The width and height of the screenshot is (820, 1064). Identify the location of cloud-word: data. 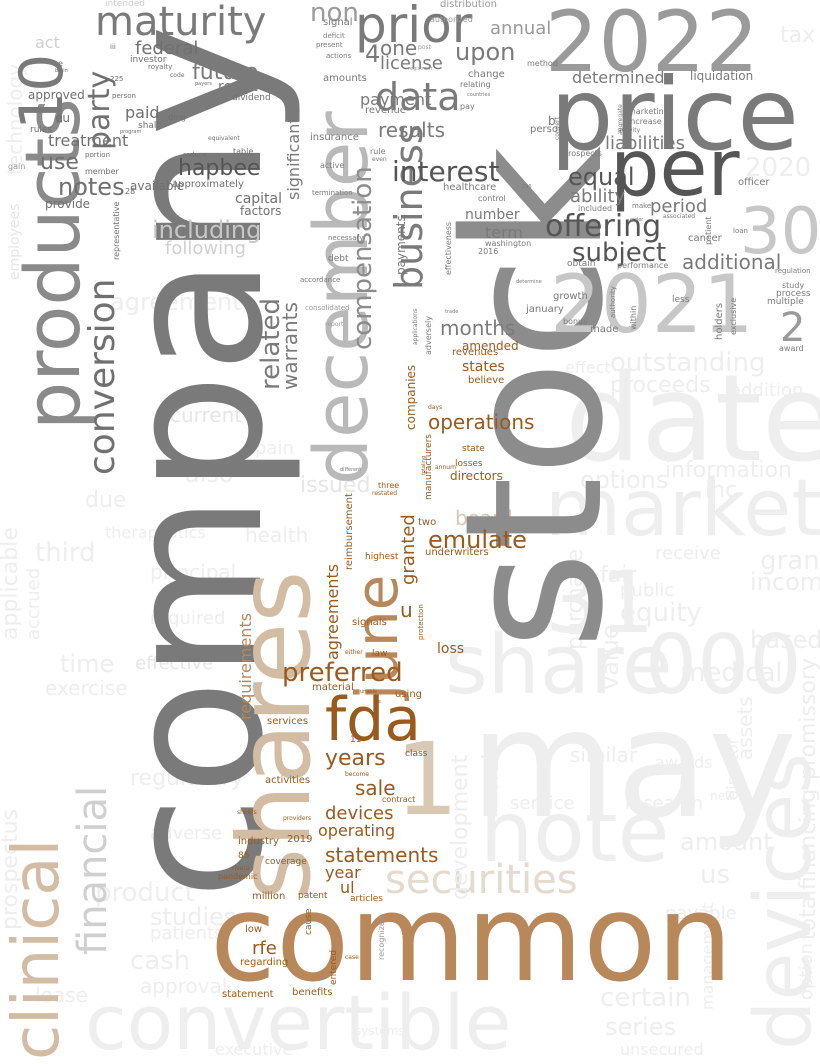
(418, 97).